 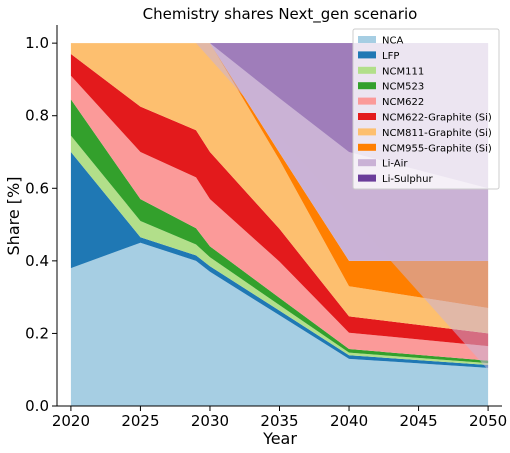 What do you see at coordinates (37, 43) in the screenshot?
I see `y-tick-label: 1.0` at bounding box center [37, 43].